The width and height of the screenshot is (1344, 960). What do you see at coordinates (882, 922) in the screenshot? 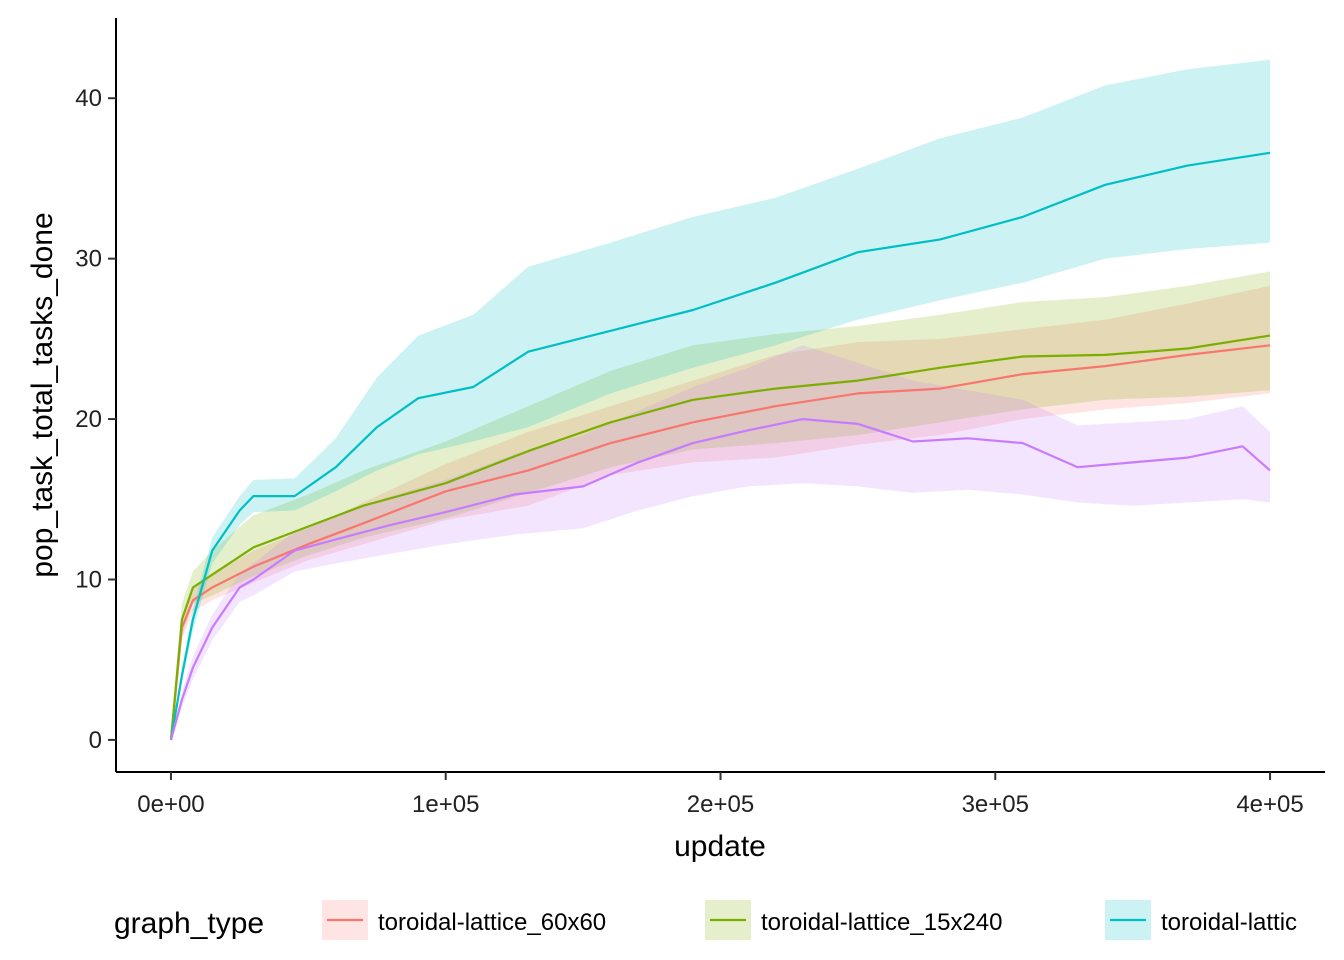
I see `legend-label-2: toroidal-lattice_15x240` at bounding box center [882, 922].